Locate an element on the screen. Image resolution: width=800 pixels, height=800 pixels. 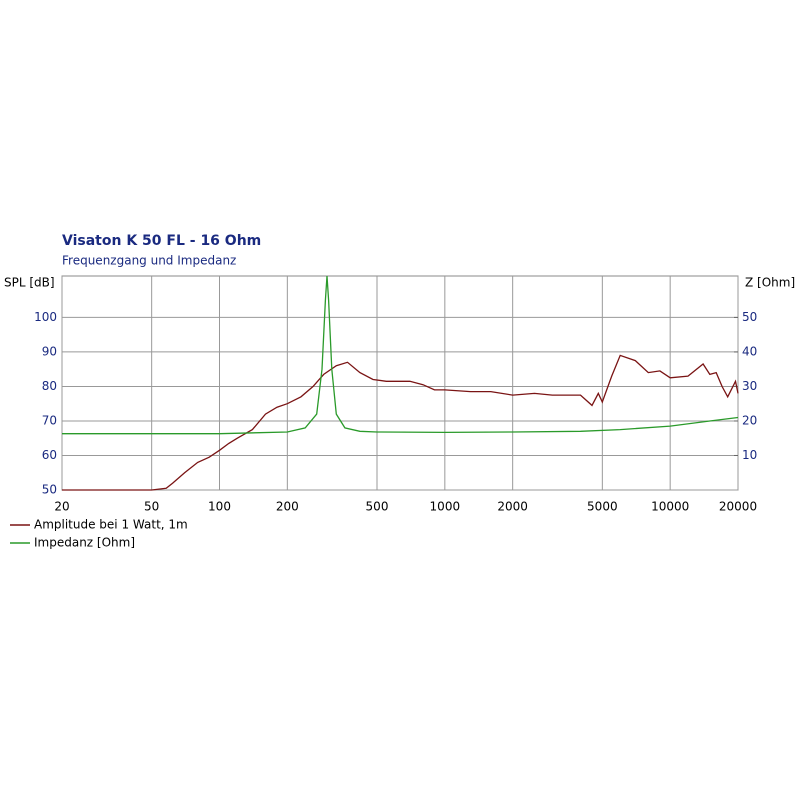
x-tick-label: 100 is located at coordinates (219, 507).